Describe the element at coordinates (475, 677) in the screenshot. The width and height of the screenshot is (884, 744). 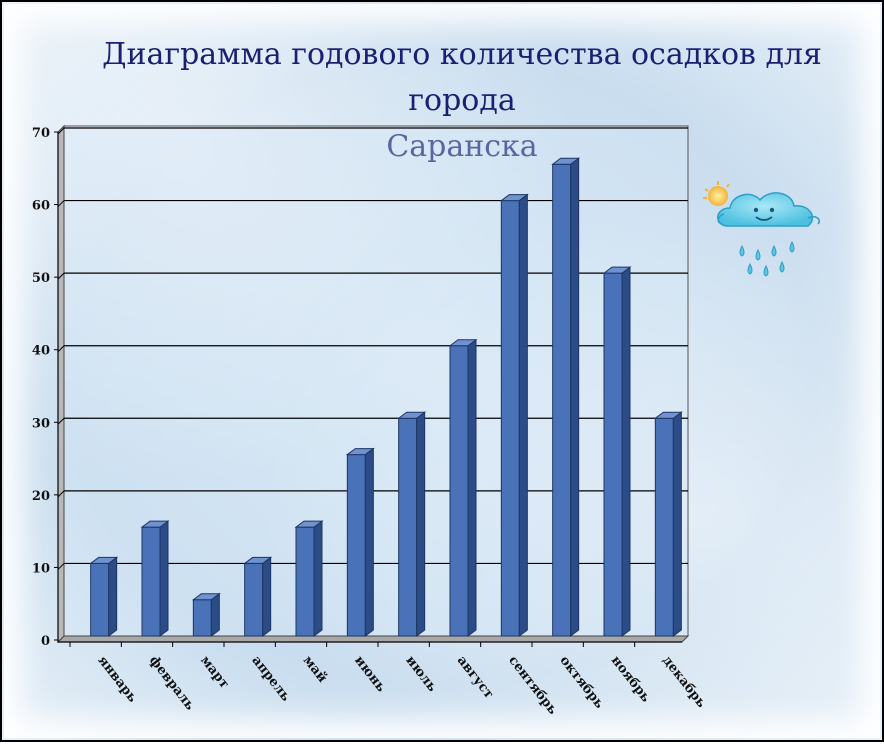
I see `x-category-label: август` at that location.